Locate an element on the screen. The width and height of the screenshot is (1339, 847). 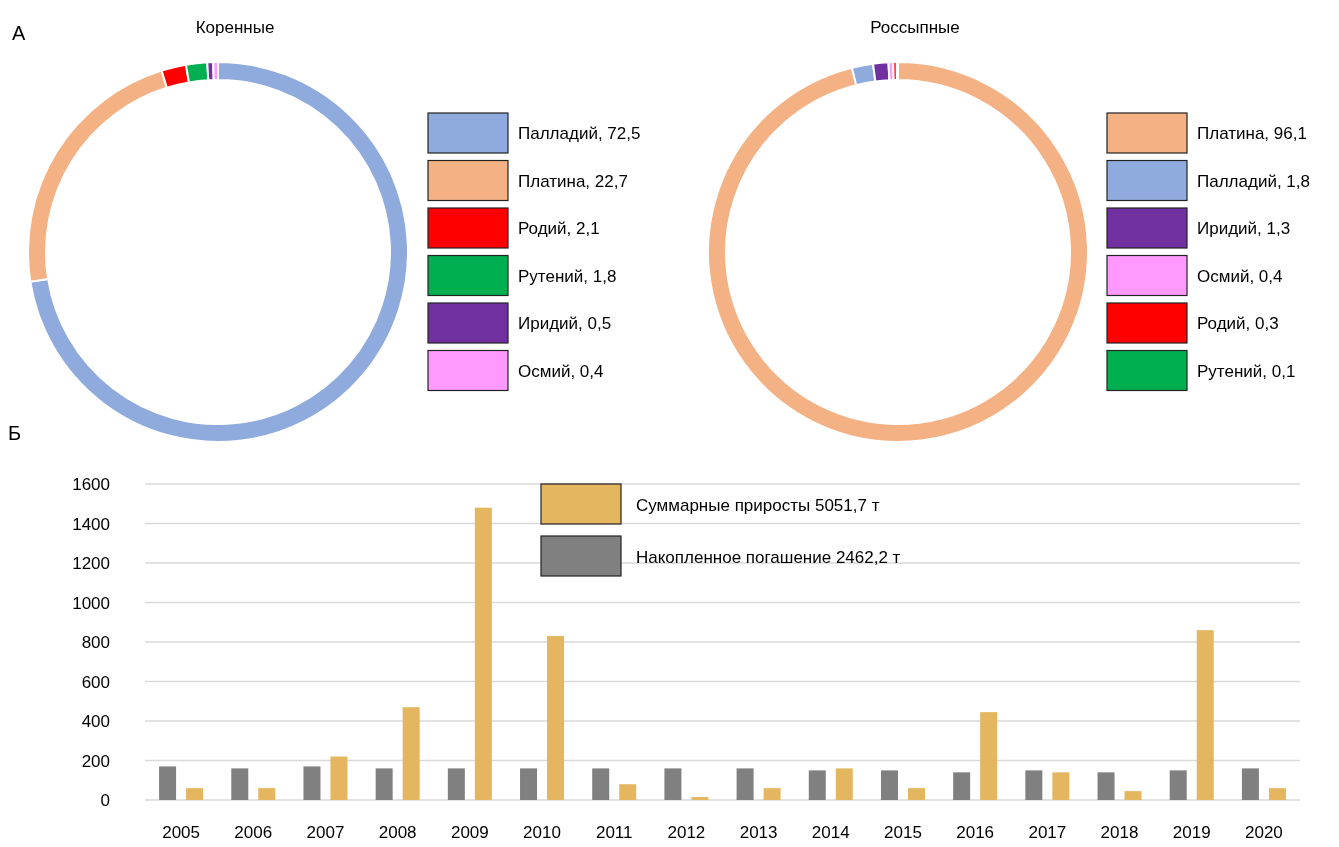
x-tick-label: 2006 is located at coordinates (253, 832).